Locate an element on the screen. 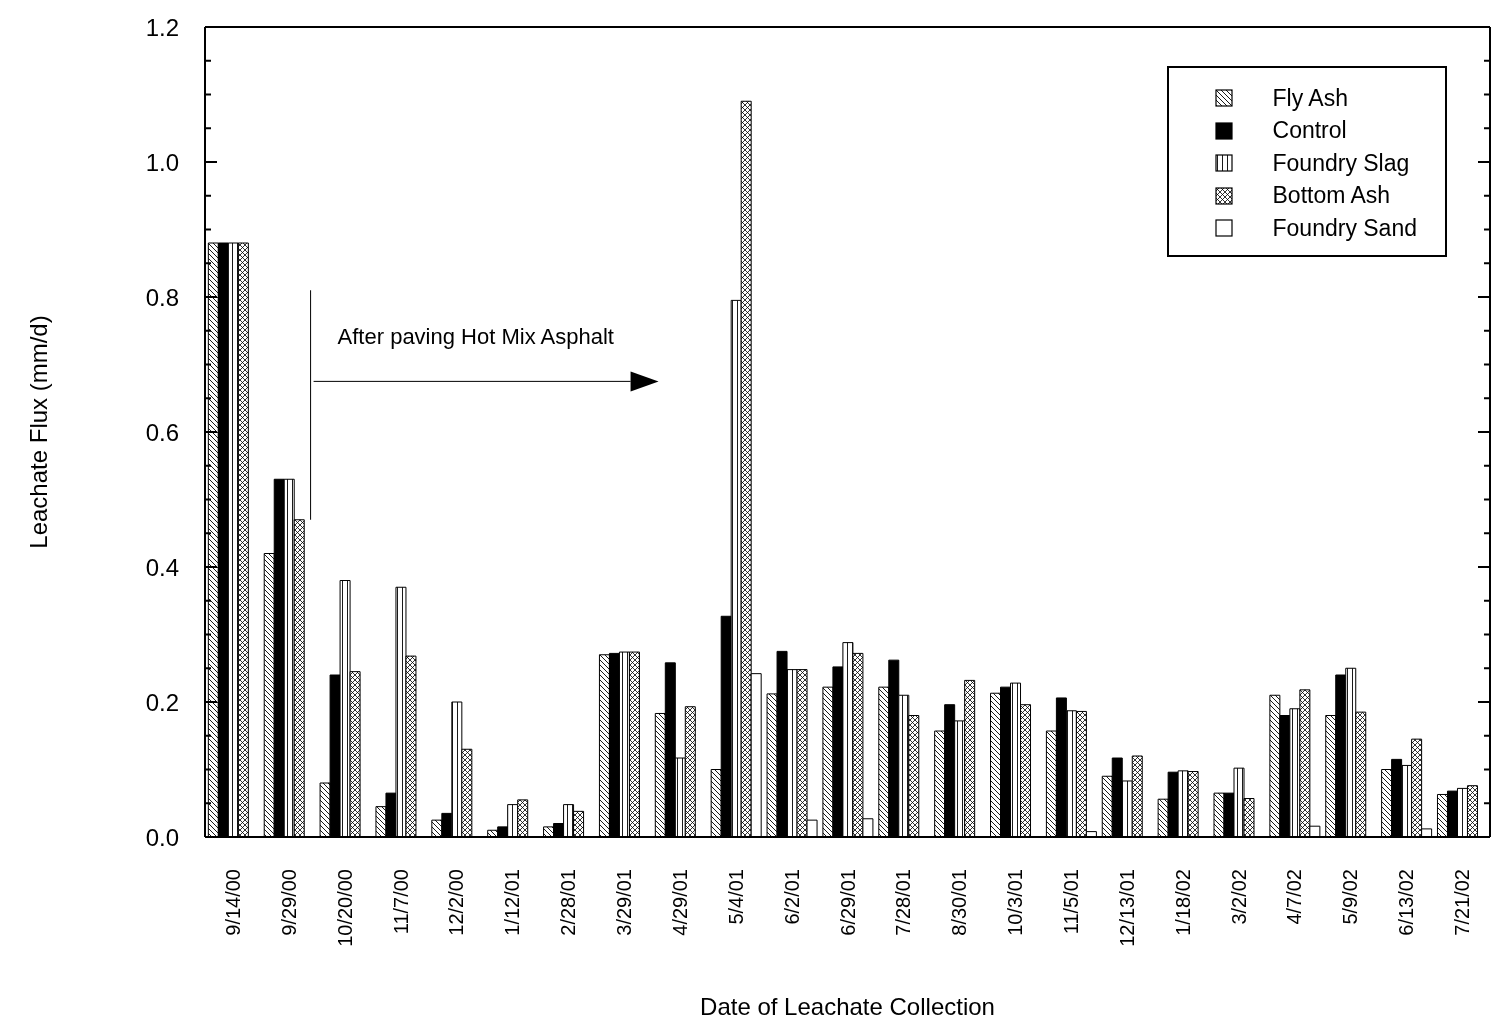 The height and width of the screenshot is (1033, 1499). x-tick-label: 1/18/02 is located at coordinates (1182, 902).